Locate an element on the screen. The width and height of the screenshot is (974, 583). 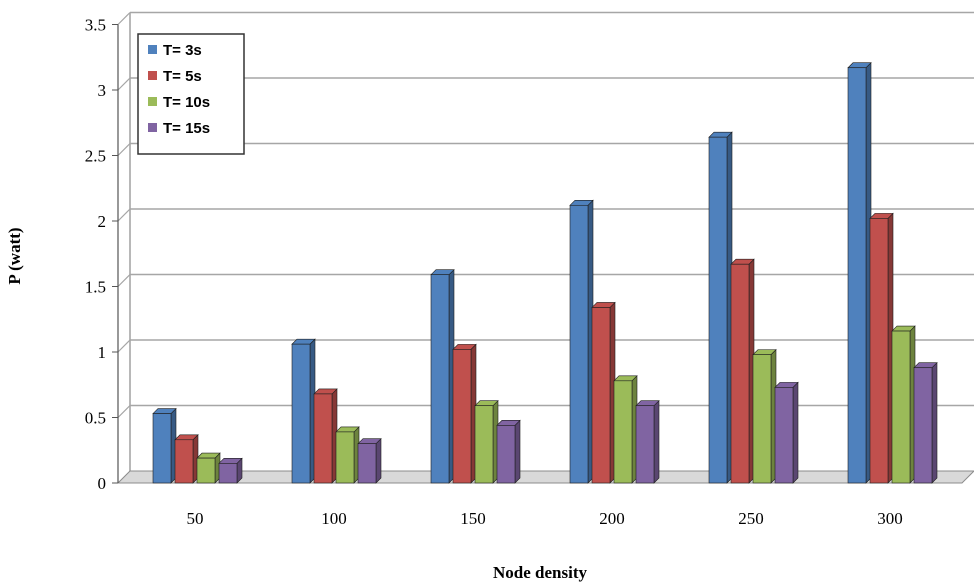
legend: T= 3s T= 5s T= 10s T= 15s is located at coordinates (191, 94).